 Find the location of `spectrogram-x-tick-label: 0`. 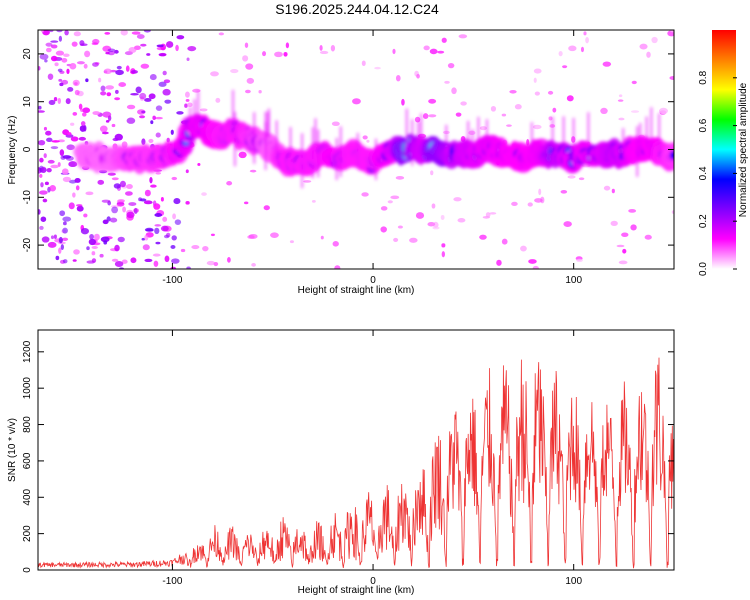

spectrogram-x-tick-label: 0 is located at coordinates (373, 280).